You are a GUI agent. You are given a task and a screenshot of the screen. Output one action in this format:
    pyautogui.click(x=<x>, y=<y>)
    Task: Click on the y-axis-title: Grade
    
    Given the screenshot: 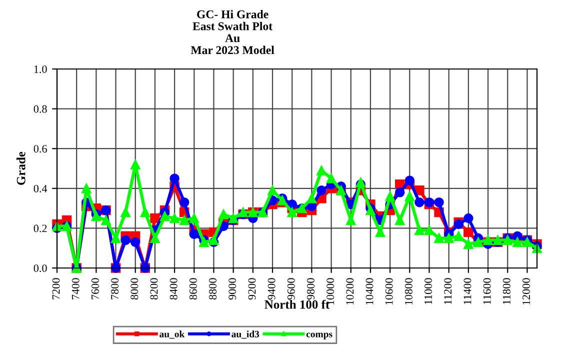 What is the action you would take?
    pyautogui.click(x=21, y=168)
    